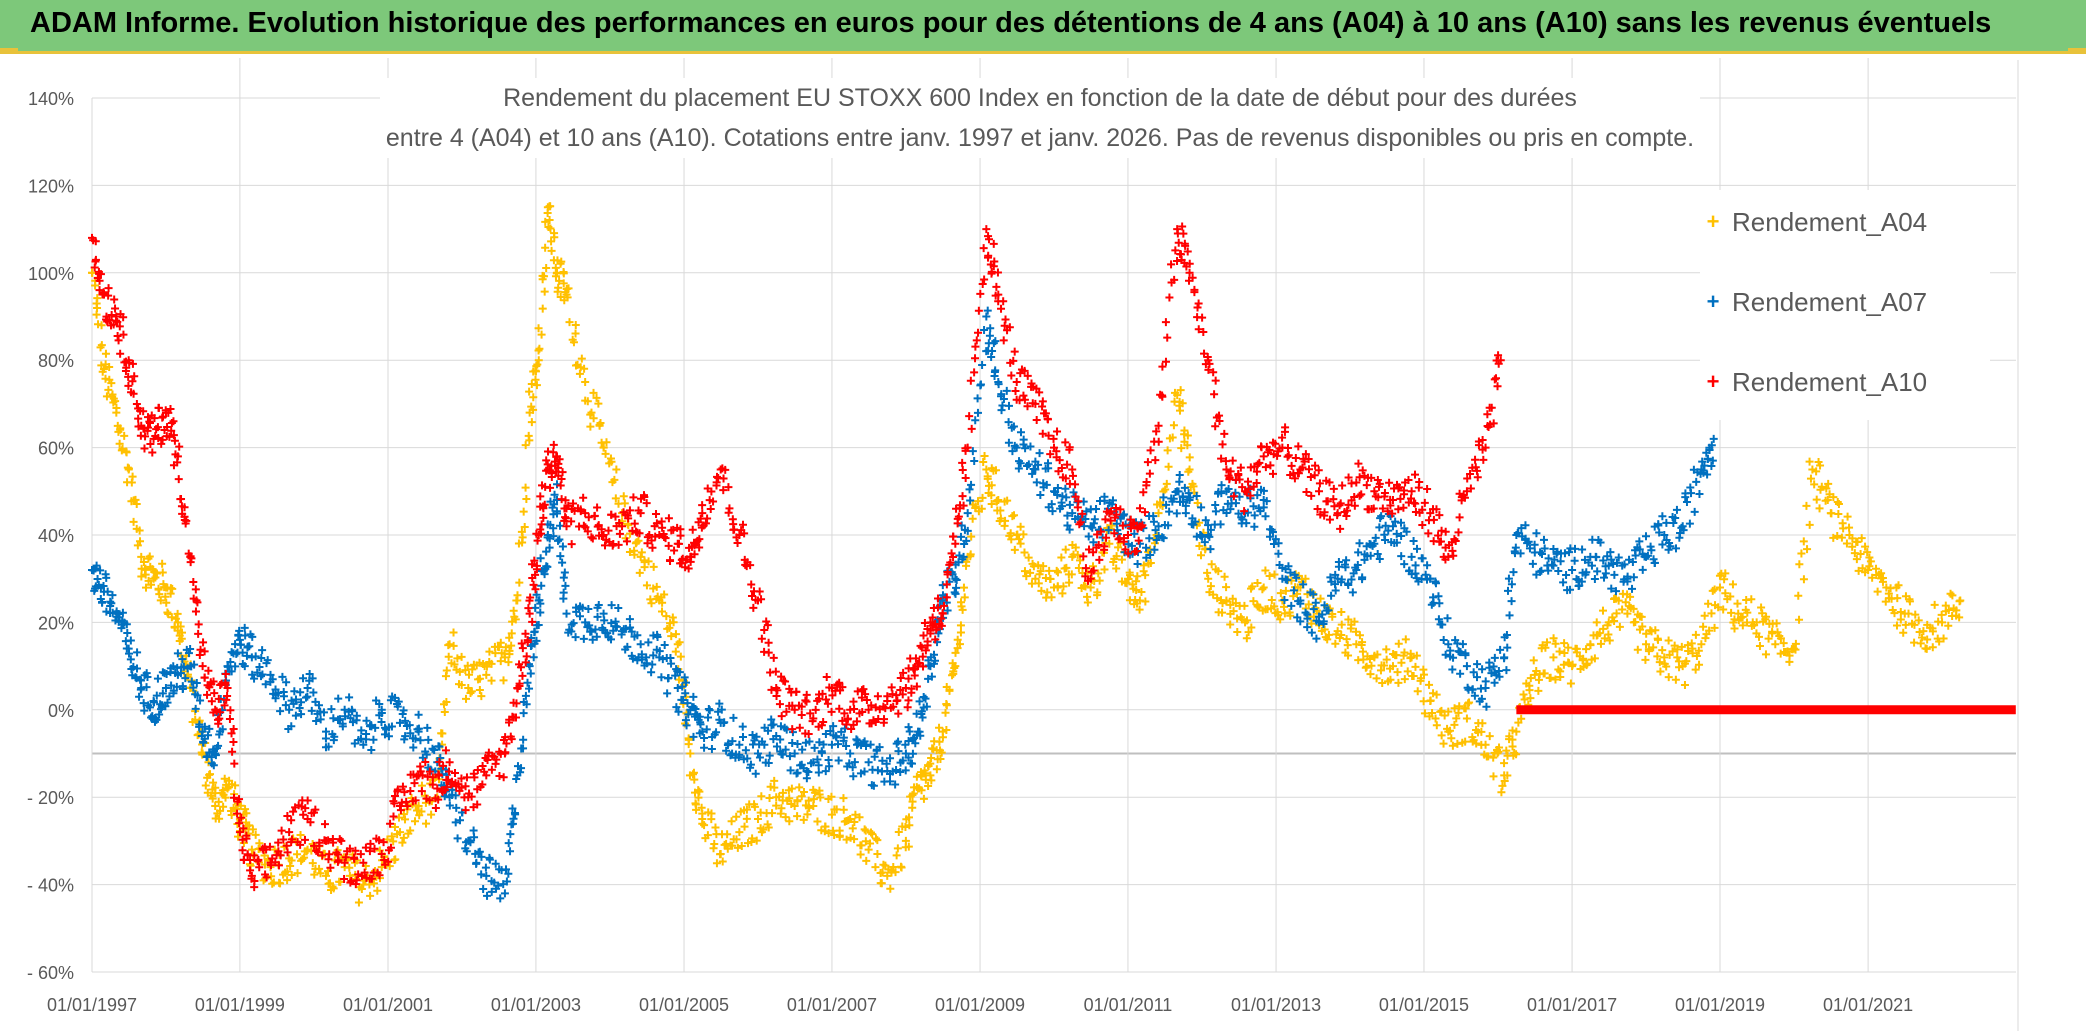 This screenshot has height=1031, width=2086. I want to click on y-tick-label: 140%, so click(51, 99).